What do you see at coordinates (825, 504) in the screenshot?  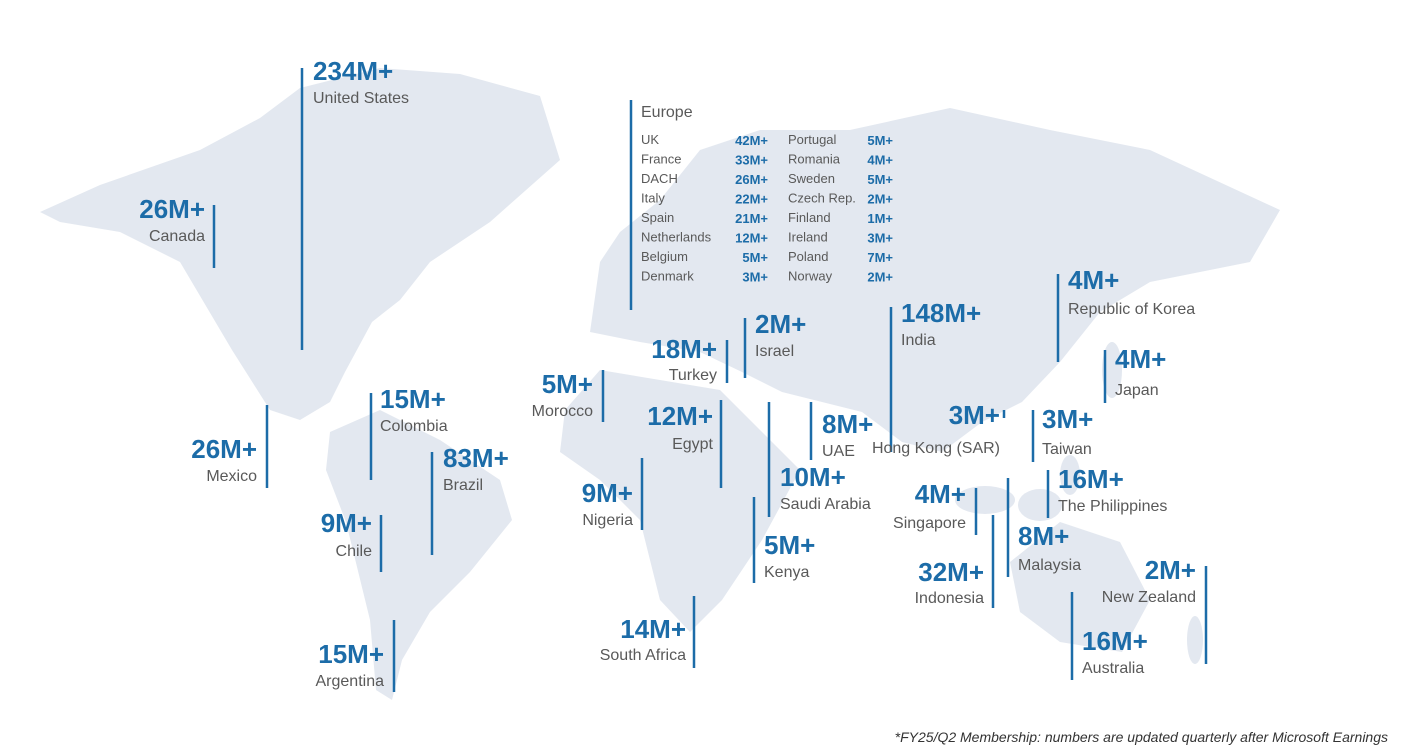 I see `region-name: Saudi Arabia` at bounding box center [825, 504].